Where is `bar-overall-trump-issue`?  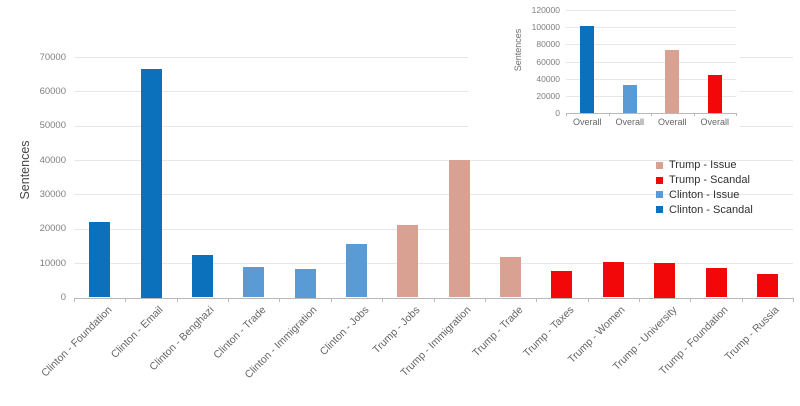
bar-overall-trump-issue is located at coordinates (672, 81).